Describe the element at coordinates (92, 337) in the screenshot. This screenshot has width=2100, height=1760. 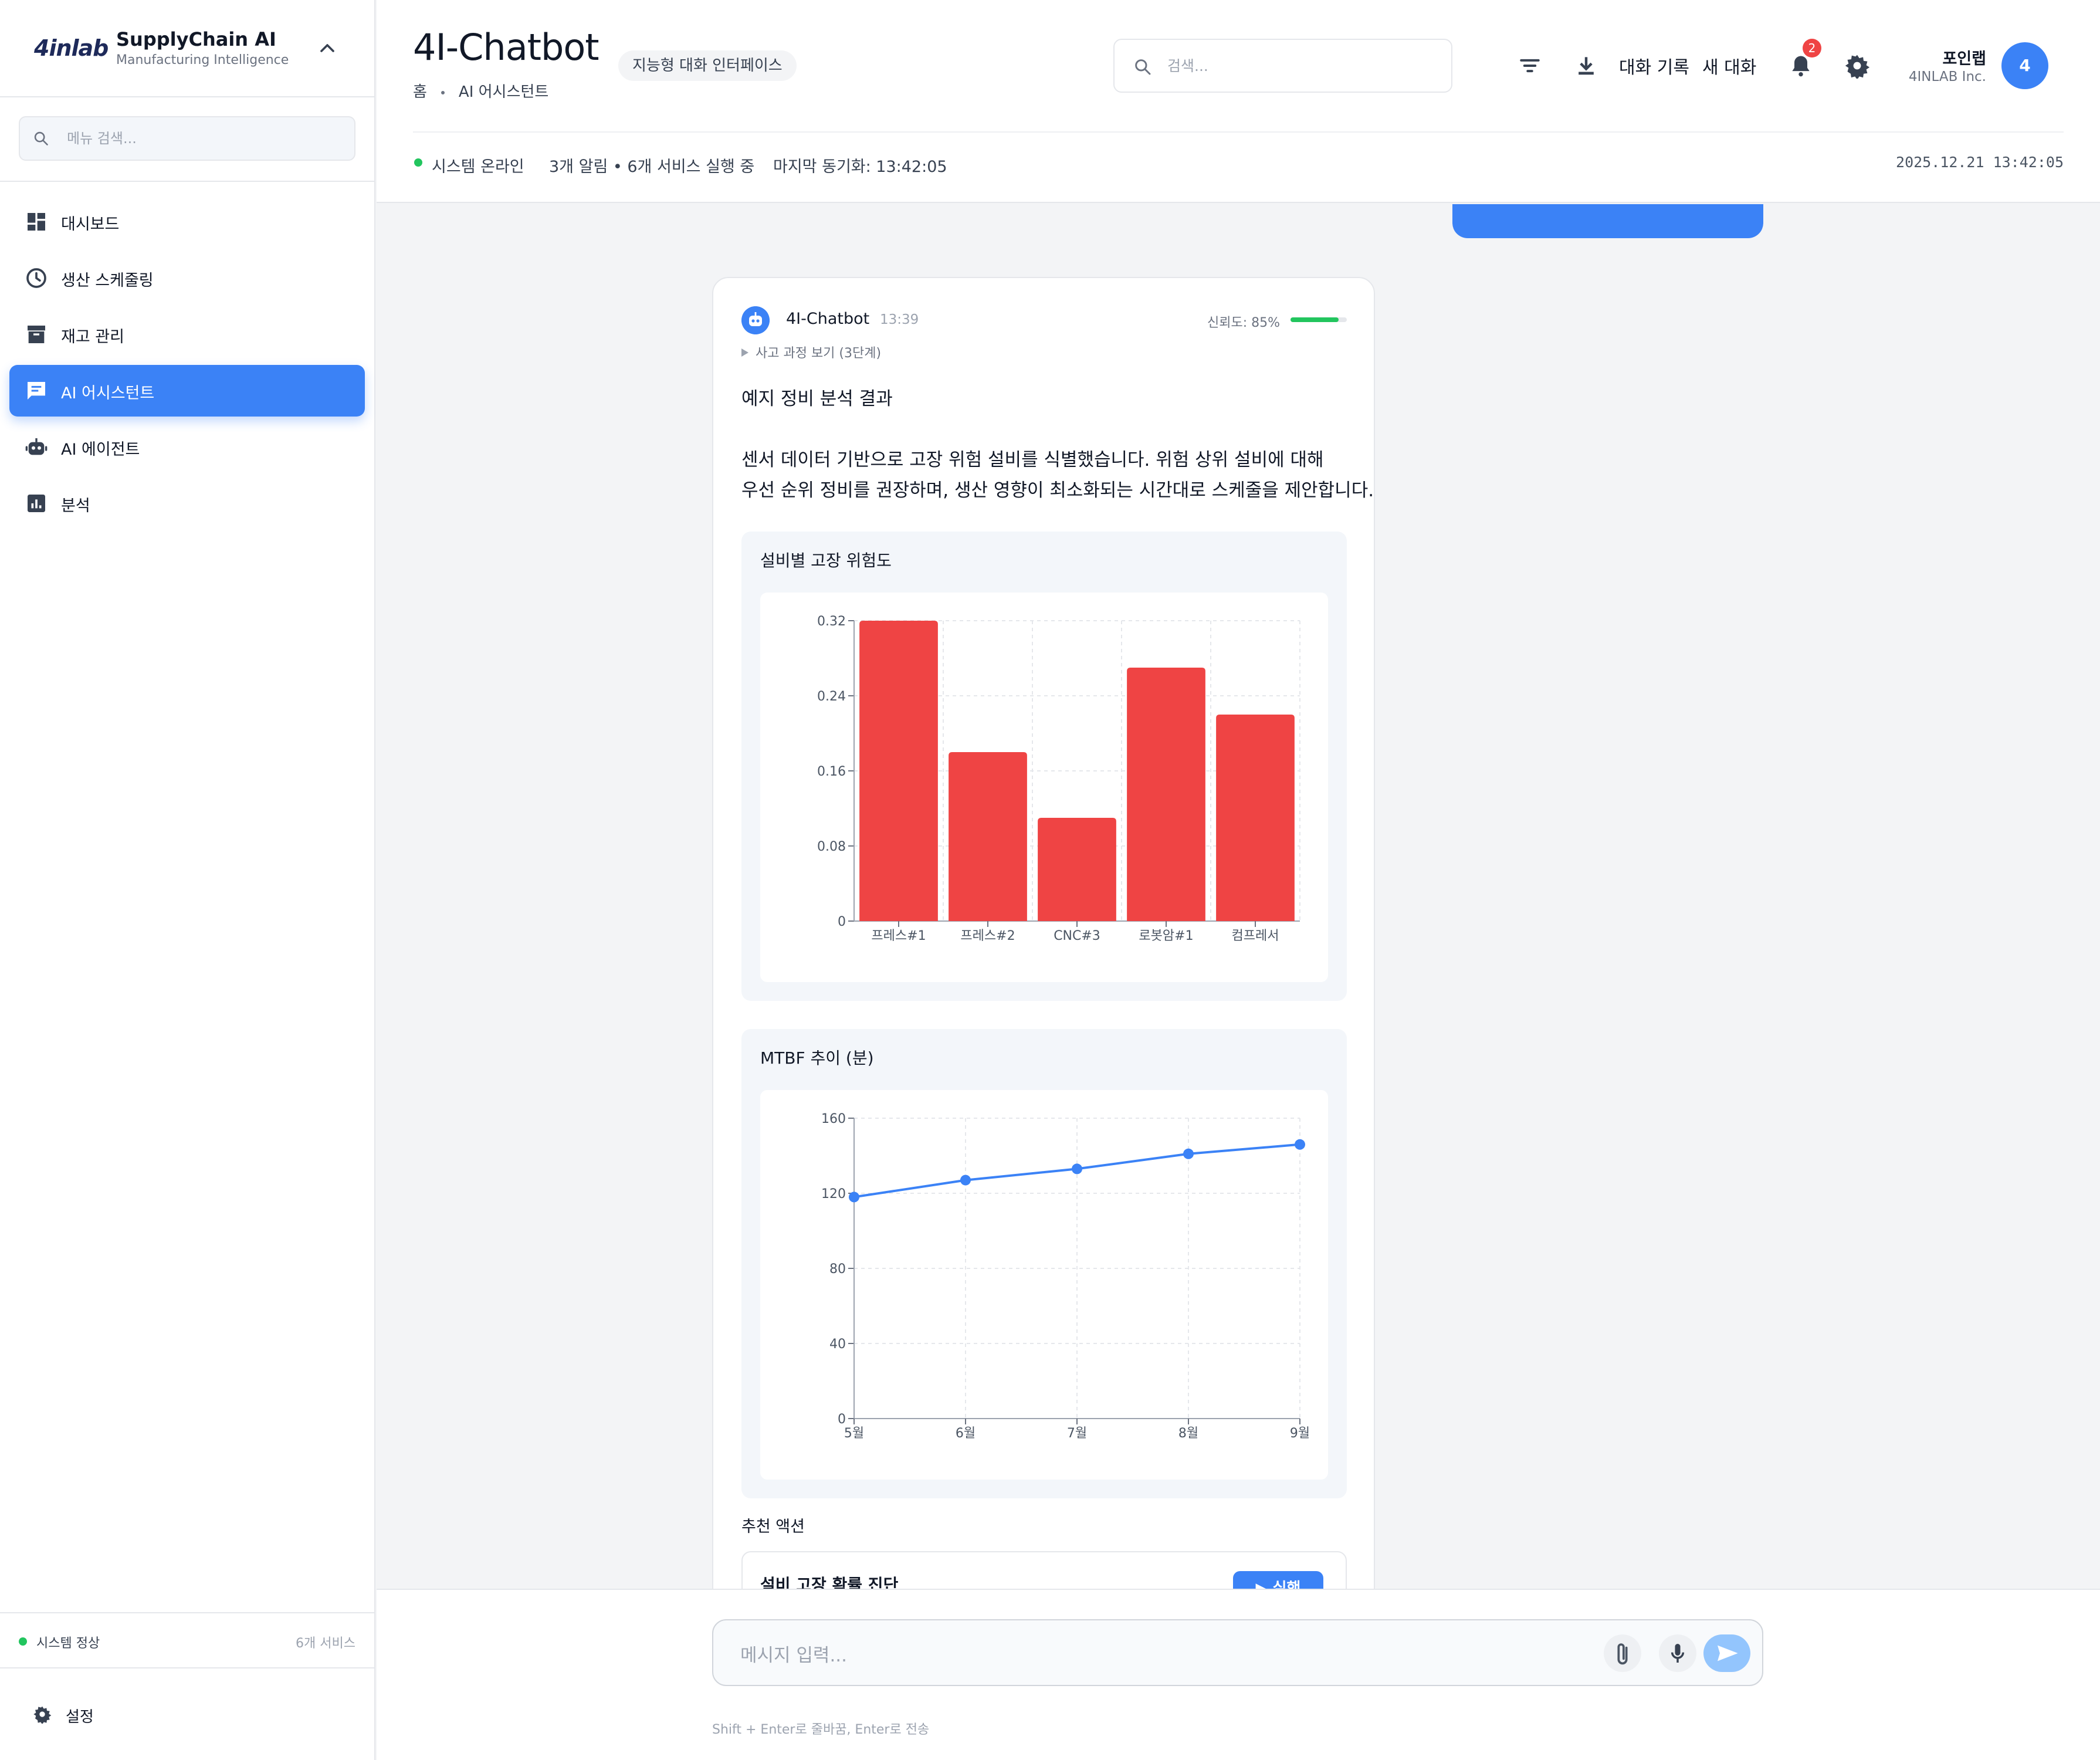
I see `sidebar-item-label: 재고 관리` at that location.